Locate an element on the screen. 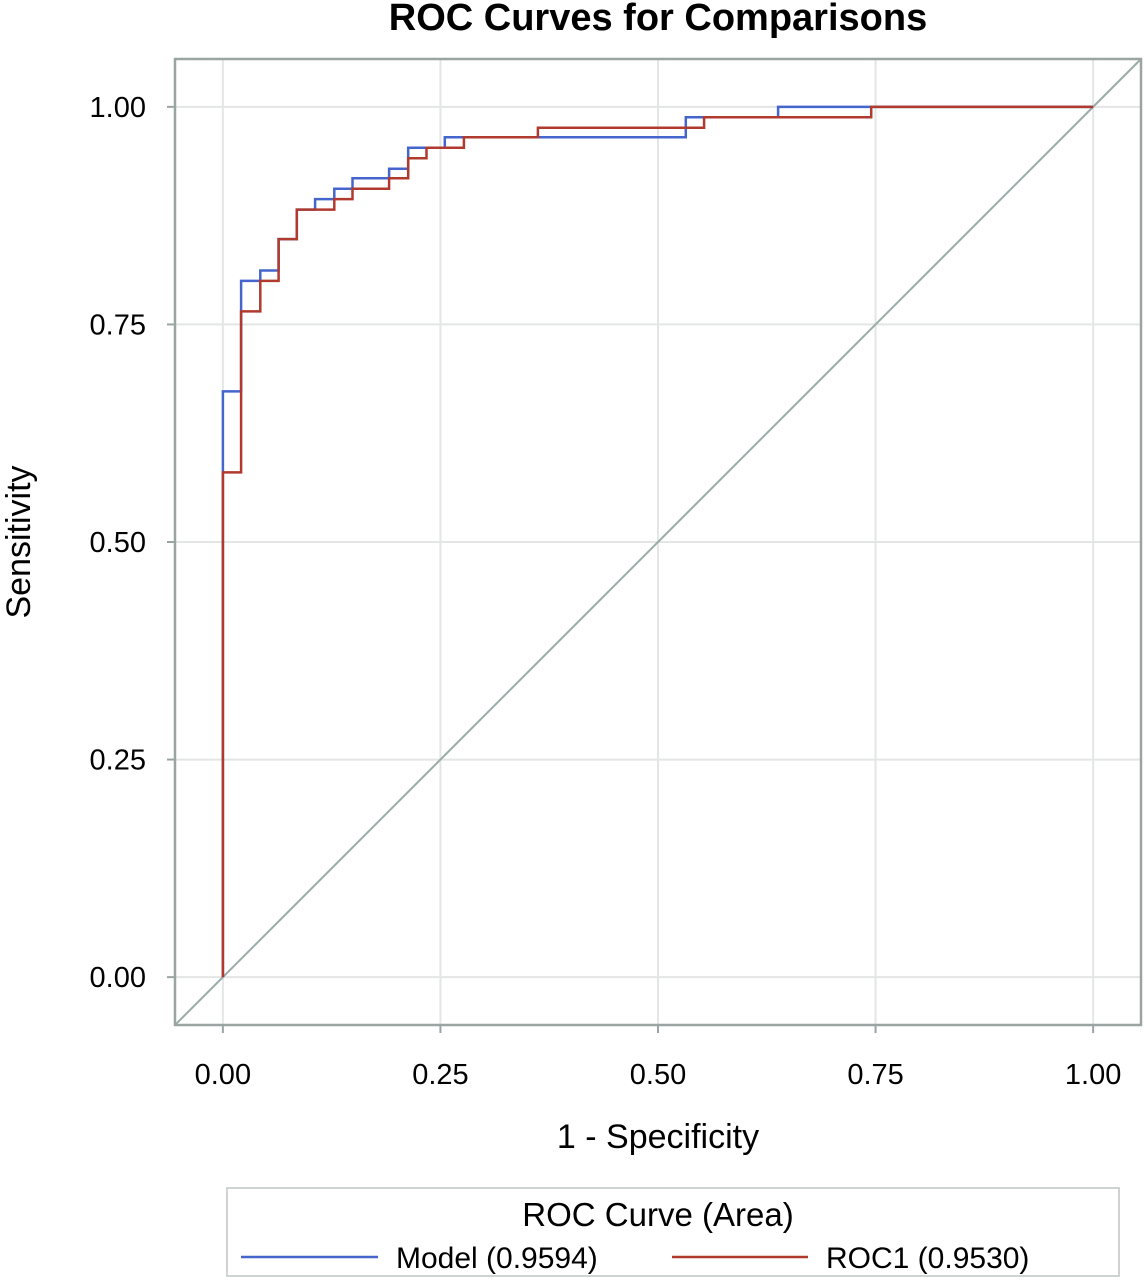  x-tick-label: 0.75 is located at coordinates (875, 1075).